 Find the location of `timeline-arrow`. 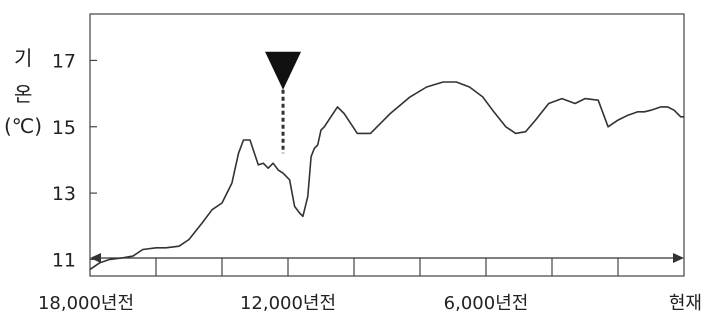

timeline-arrow is located at coordinates (387, 264).